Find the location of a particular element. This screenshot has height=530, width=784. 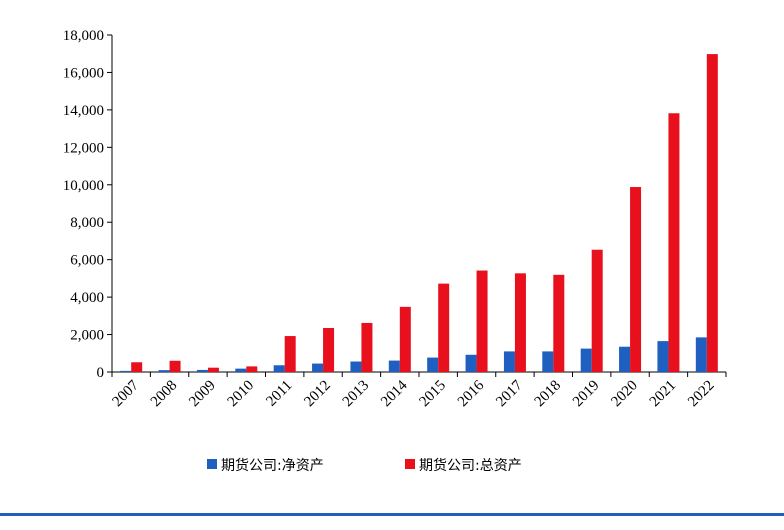

x-tick-label: 2010 is located at coordinates (241, 394).